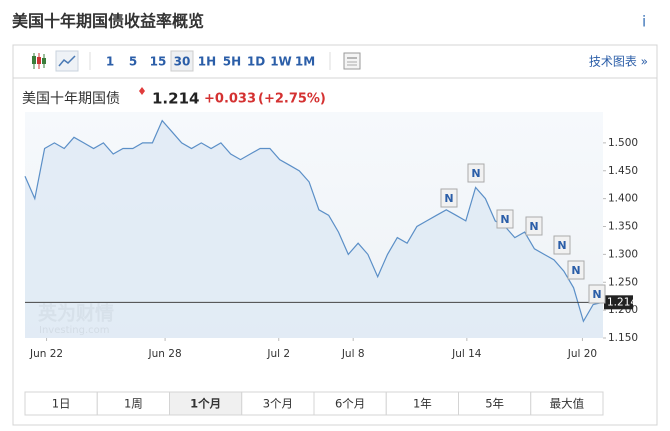 This screenshot has height=431, width=670. I want to click on interval-selected, so click(182, 61).